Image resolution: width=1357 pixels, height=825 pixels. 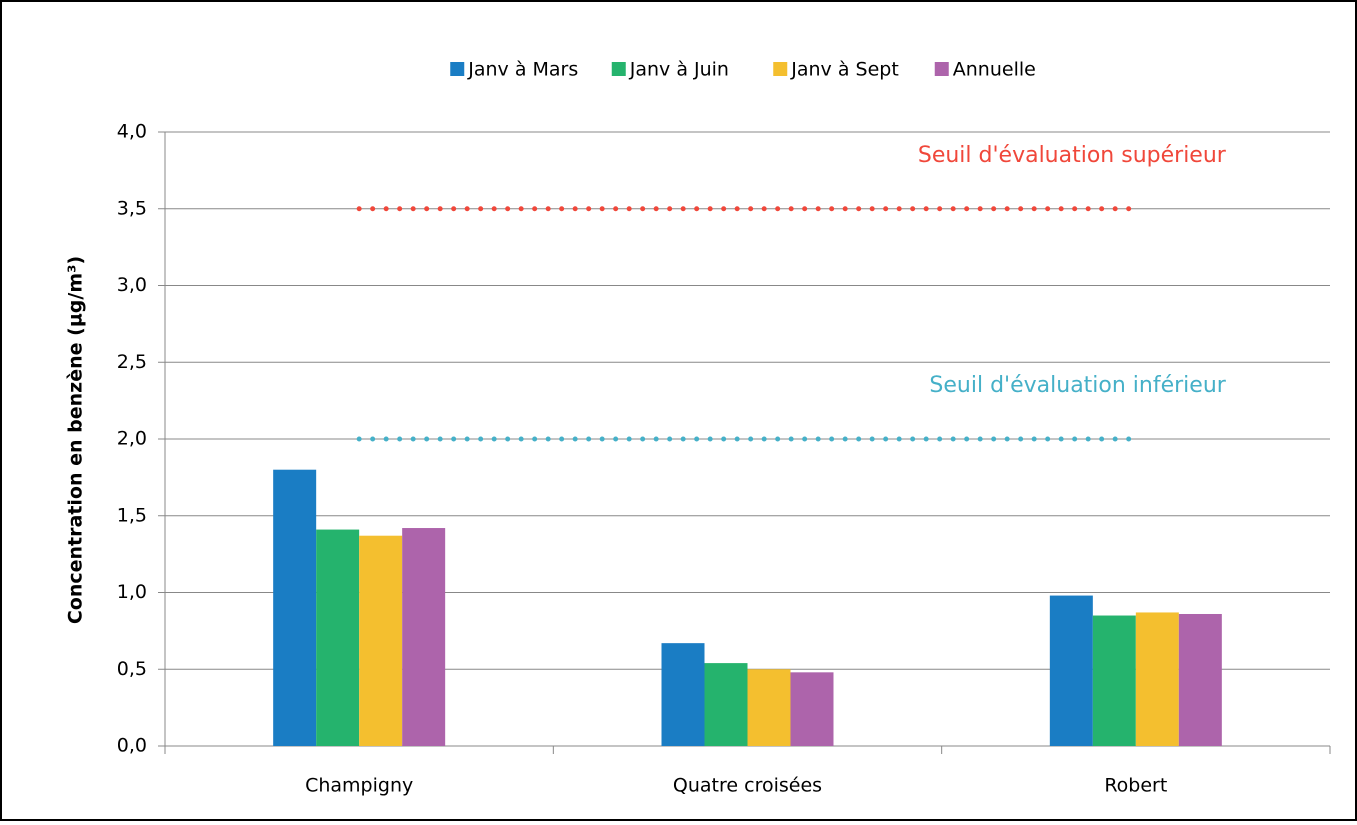 I want to click on x-tick-label: Robert, so click(x=1135, y=786).